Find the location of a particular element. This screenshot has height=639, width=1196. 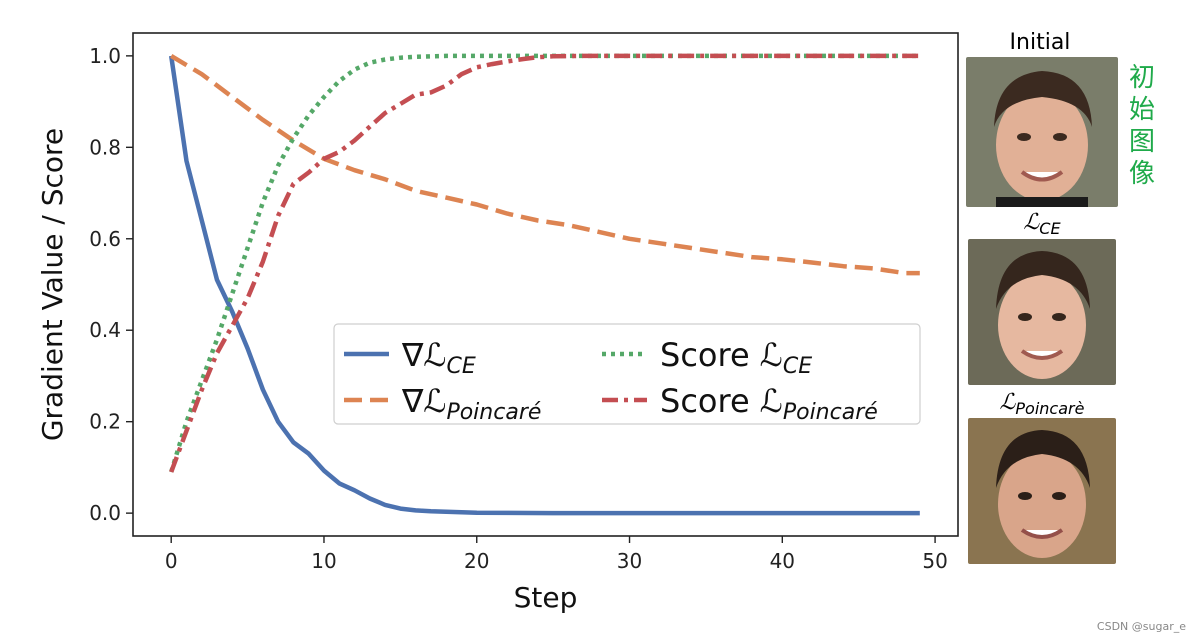

x-tick-label: 0 is located at coordinates (171, 561).